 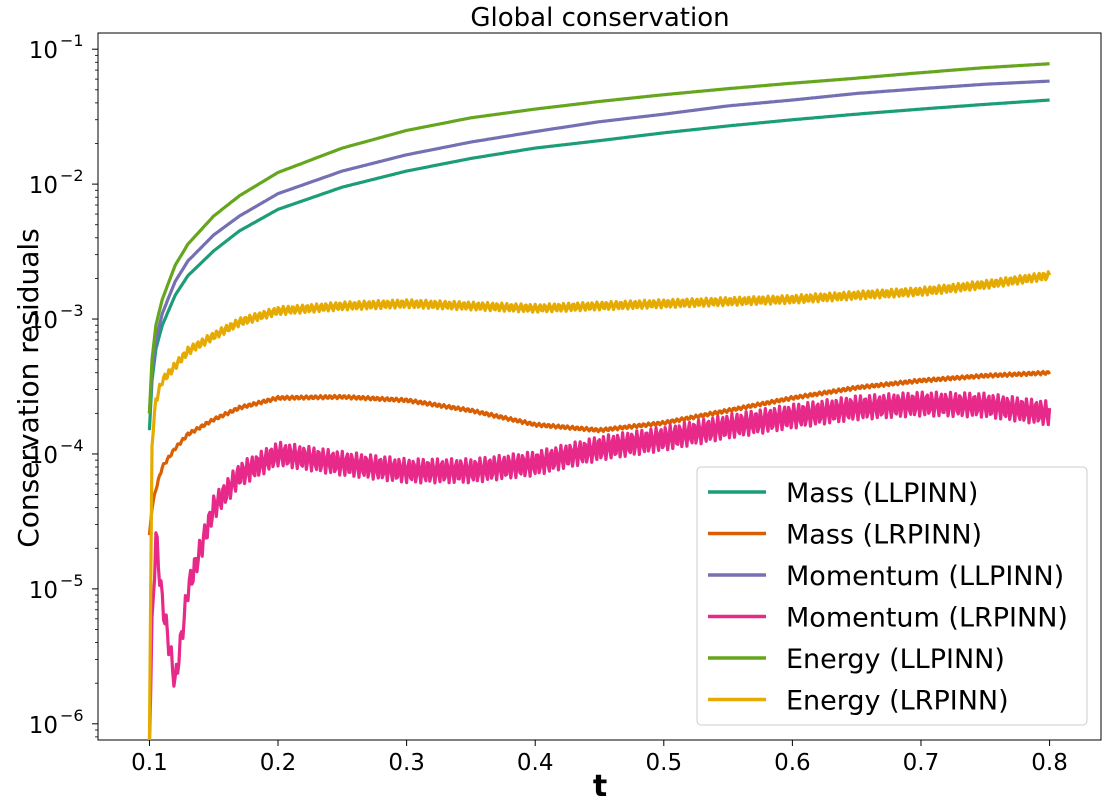 I want to click on legend-label-1: Mass (LRPINN), so click(x=884, y=535).